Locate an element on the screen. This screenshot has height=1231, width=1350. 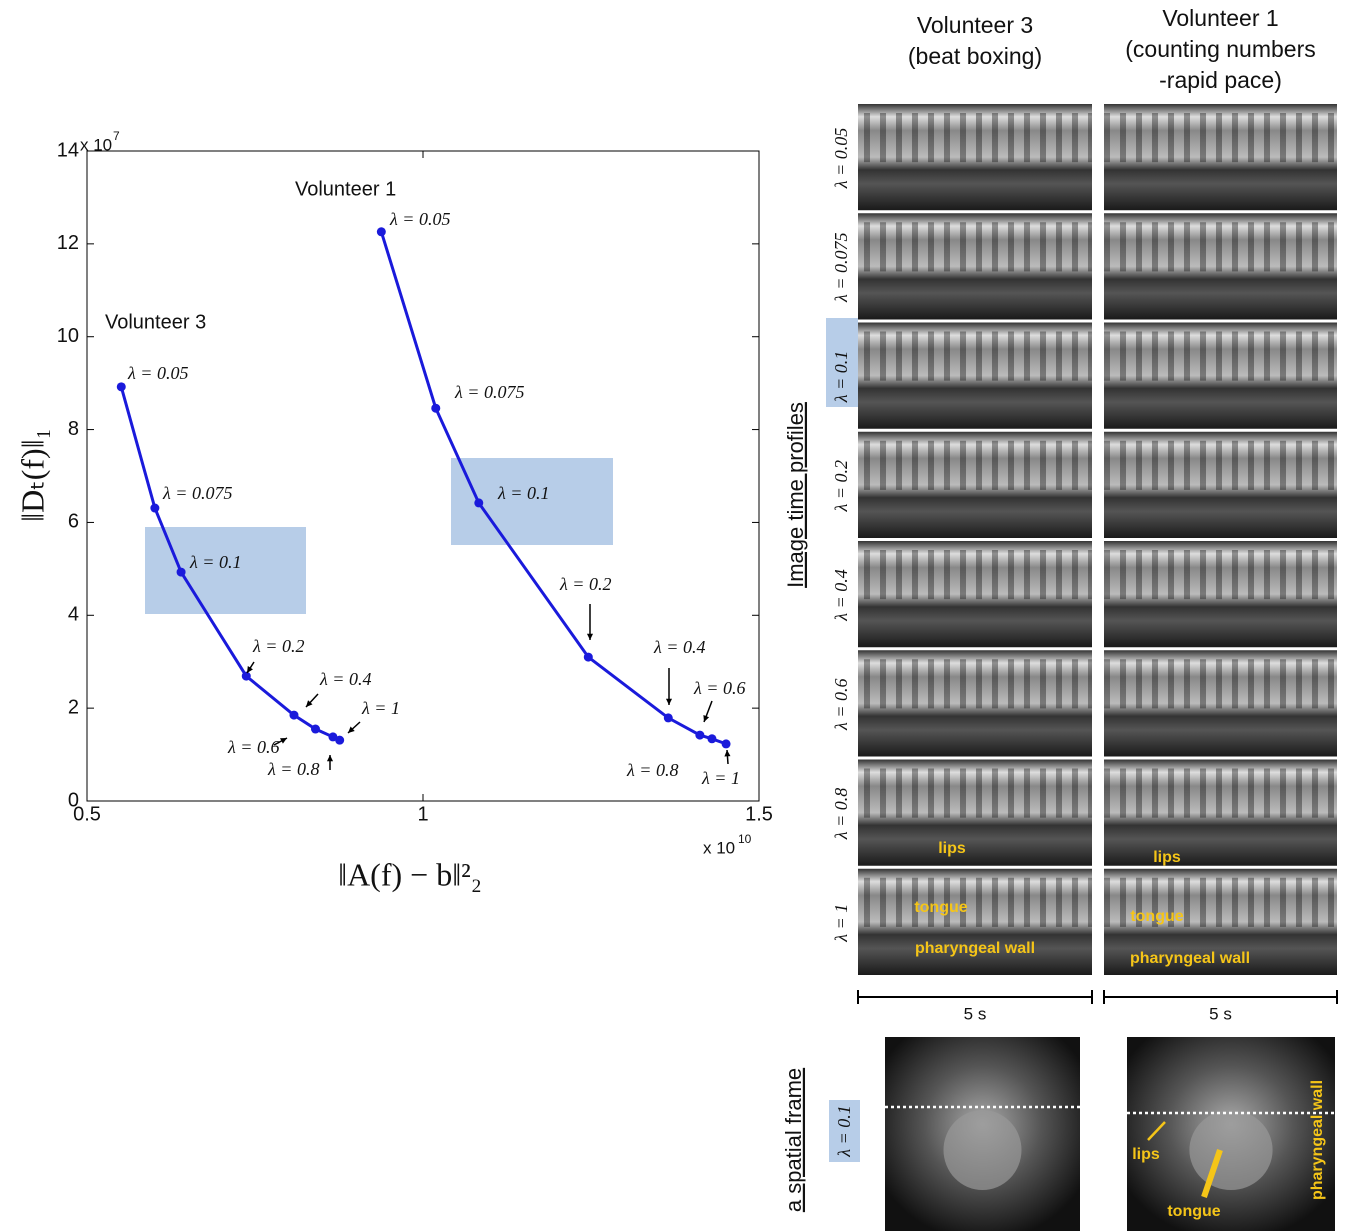
row-label: λ = 0.2 is located at coordinates (841, 486).